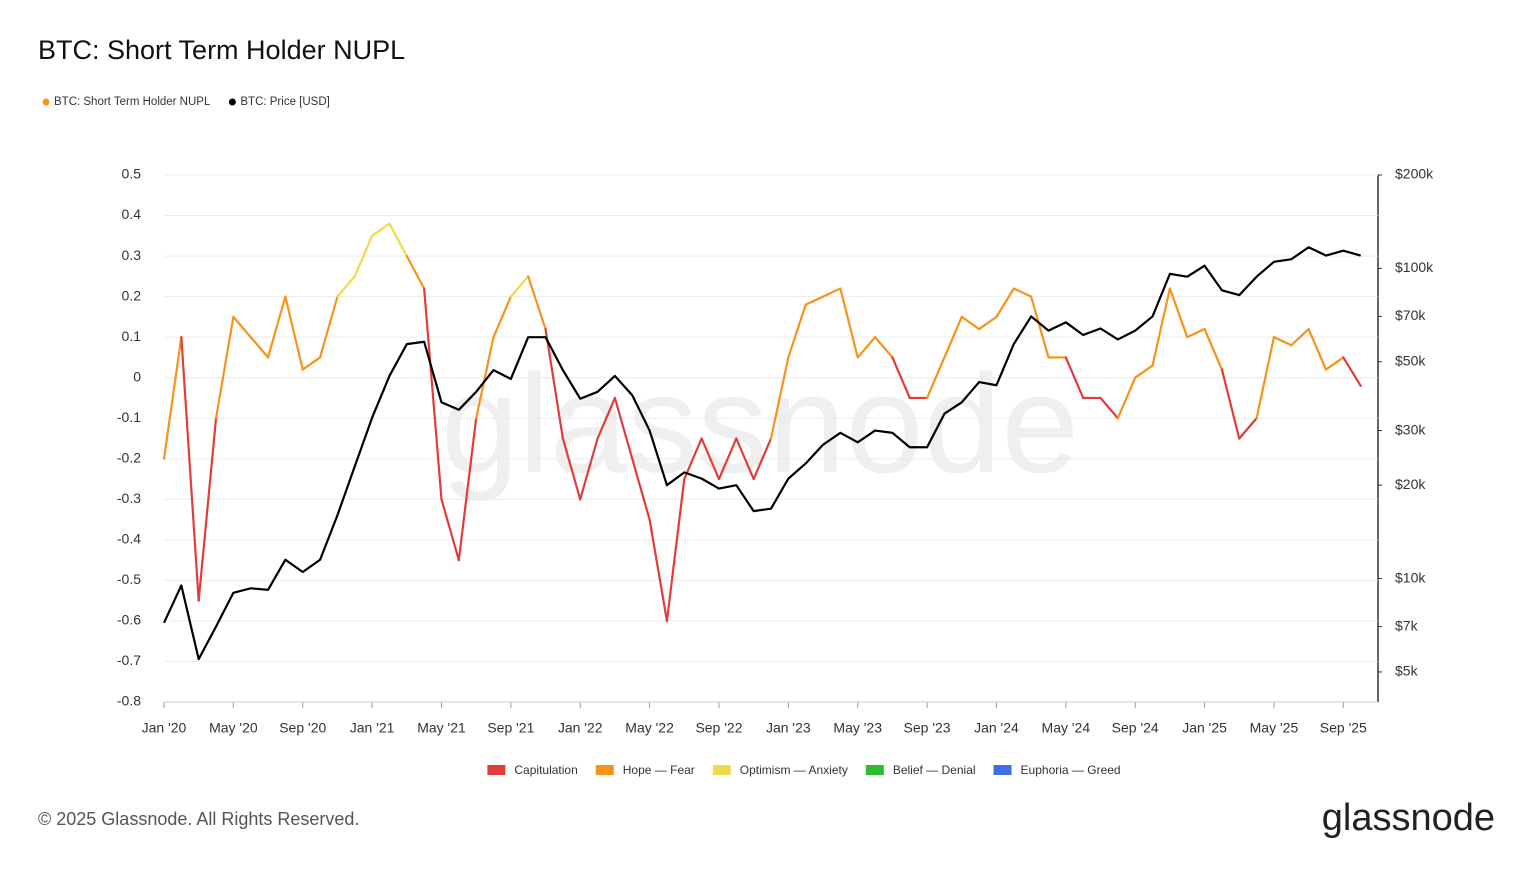 The width and height of the screenshot is (1536, 869). What do you see at coordinates (372, 728) in the screenshot?
I see `x-tick-label: Jan '21` at bounding box center [372, 728].